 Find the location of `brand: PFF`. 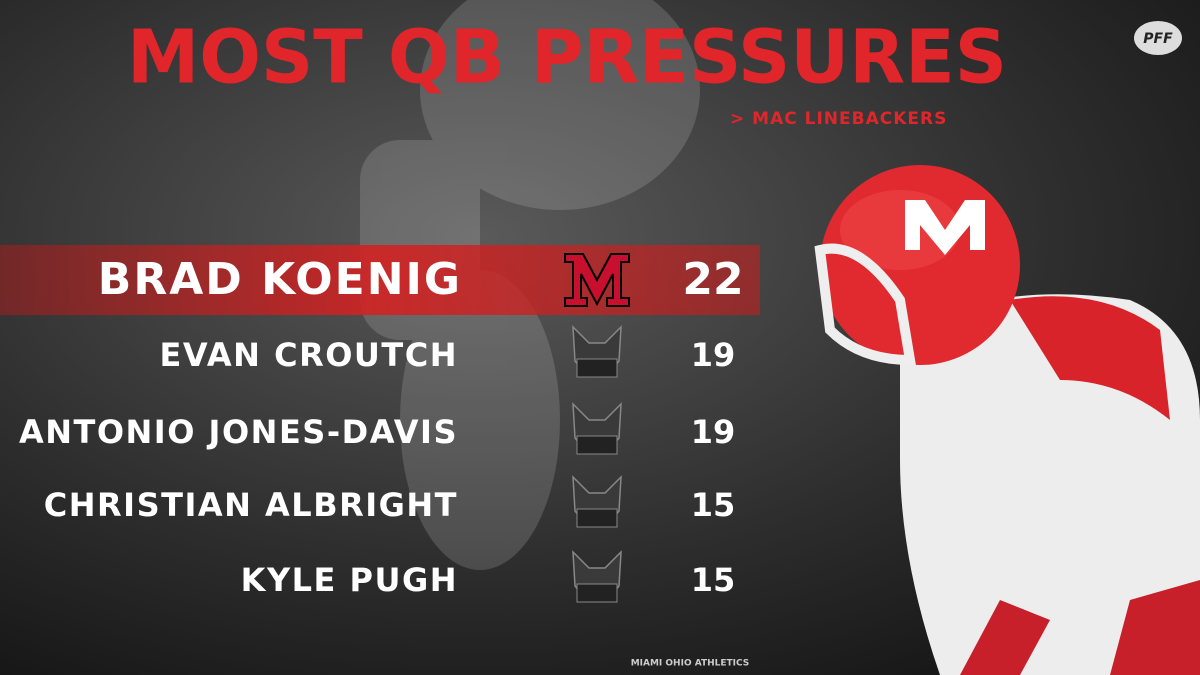

brand: PFF is located at coordinates (1158, 39).